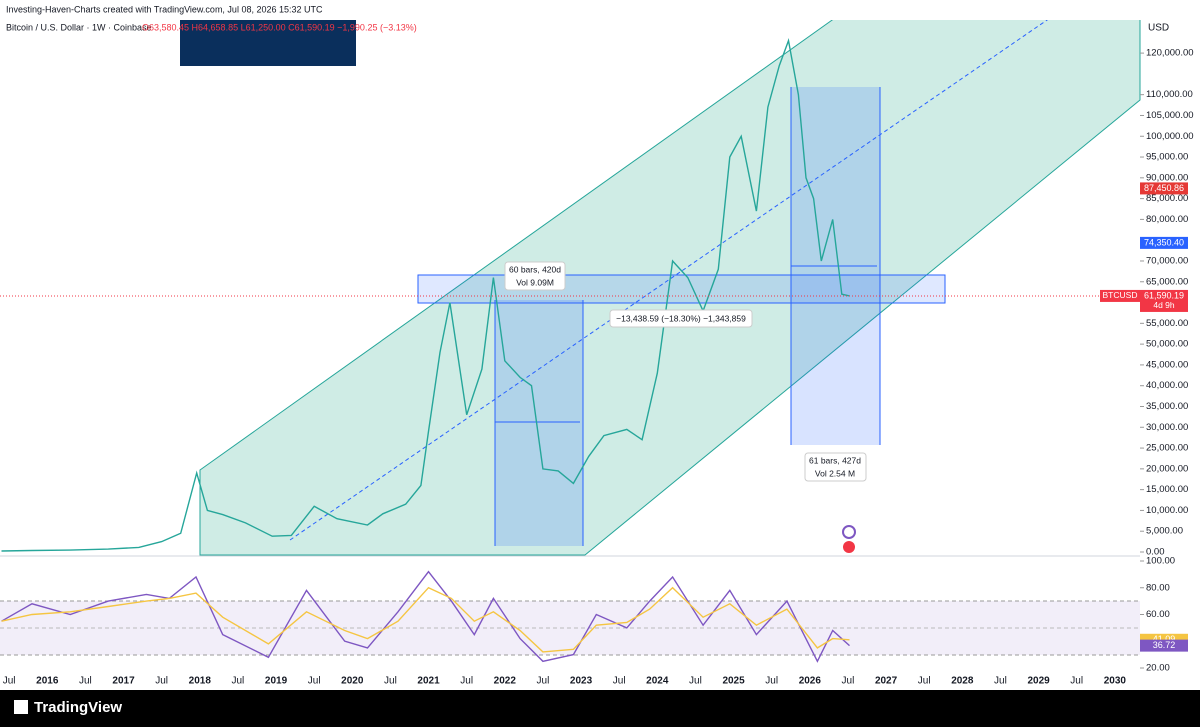 The width and height of the screenshot is (1200, 727). I want to click on y-tick-label: 105,000.00, so click(1170, 115).